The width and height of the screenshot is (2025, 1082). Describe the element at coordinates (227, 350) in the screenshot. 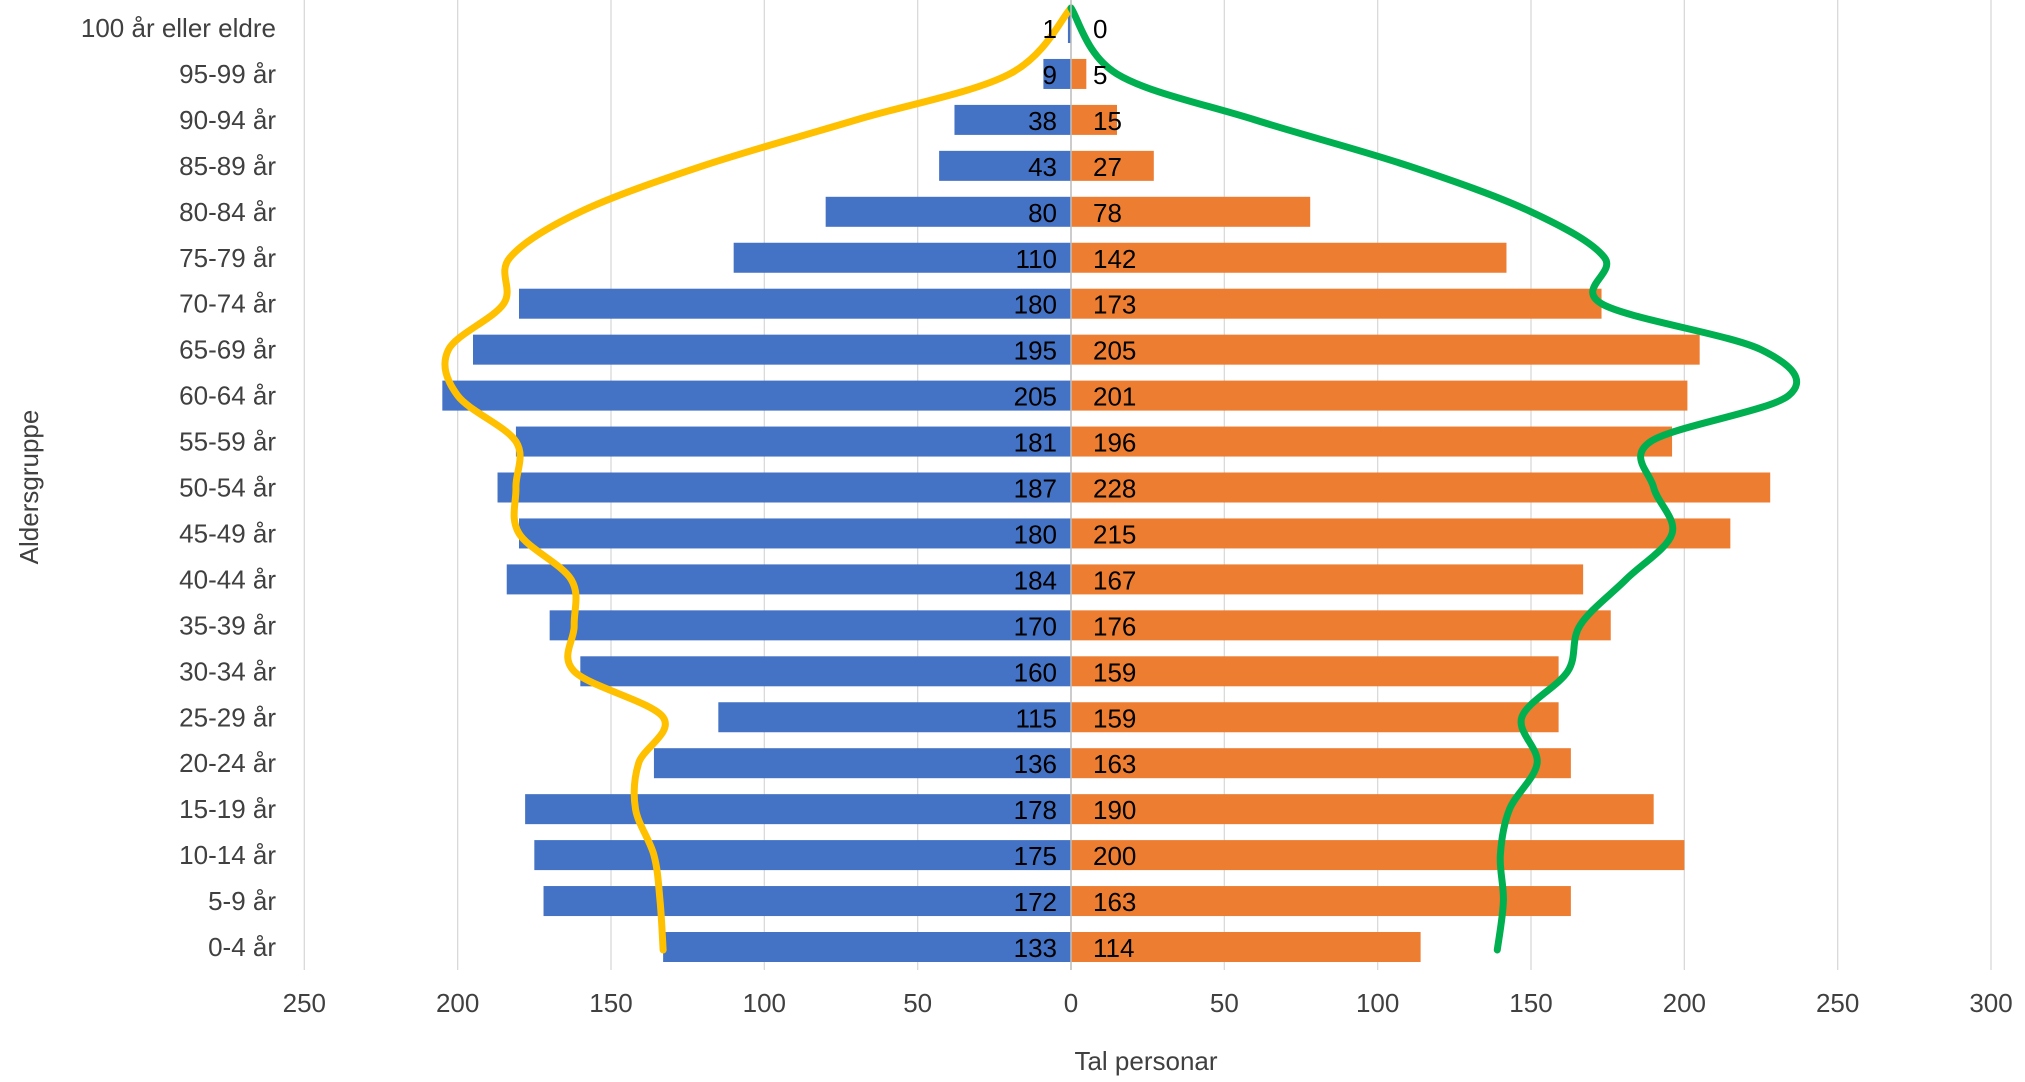

I see `category-label: 65-69 år` at that location.